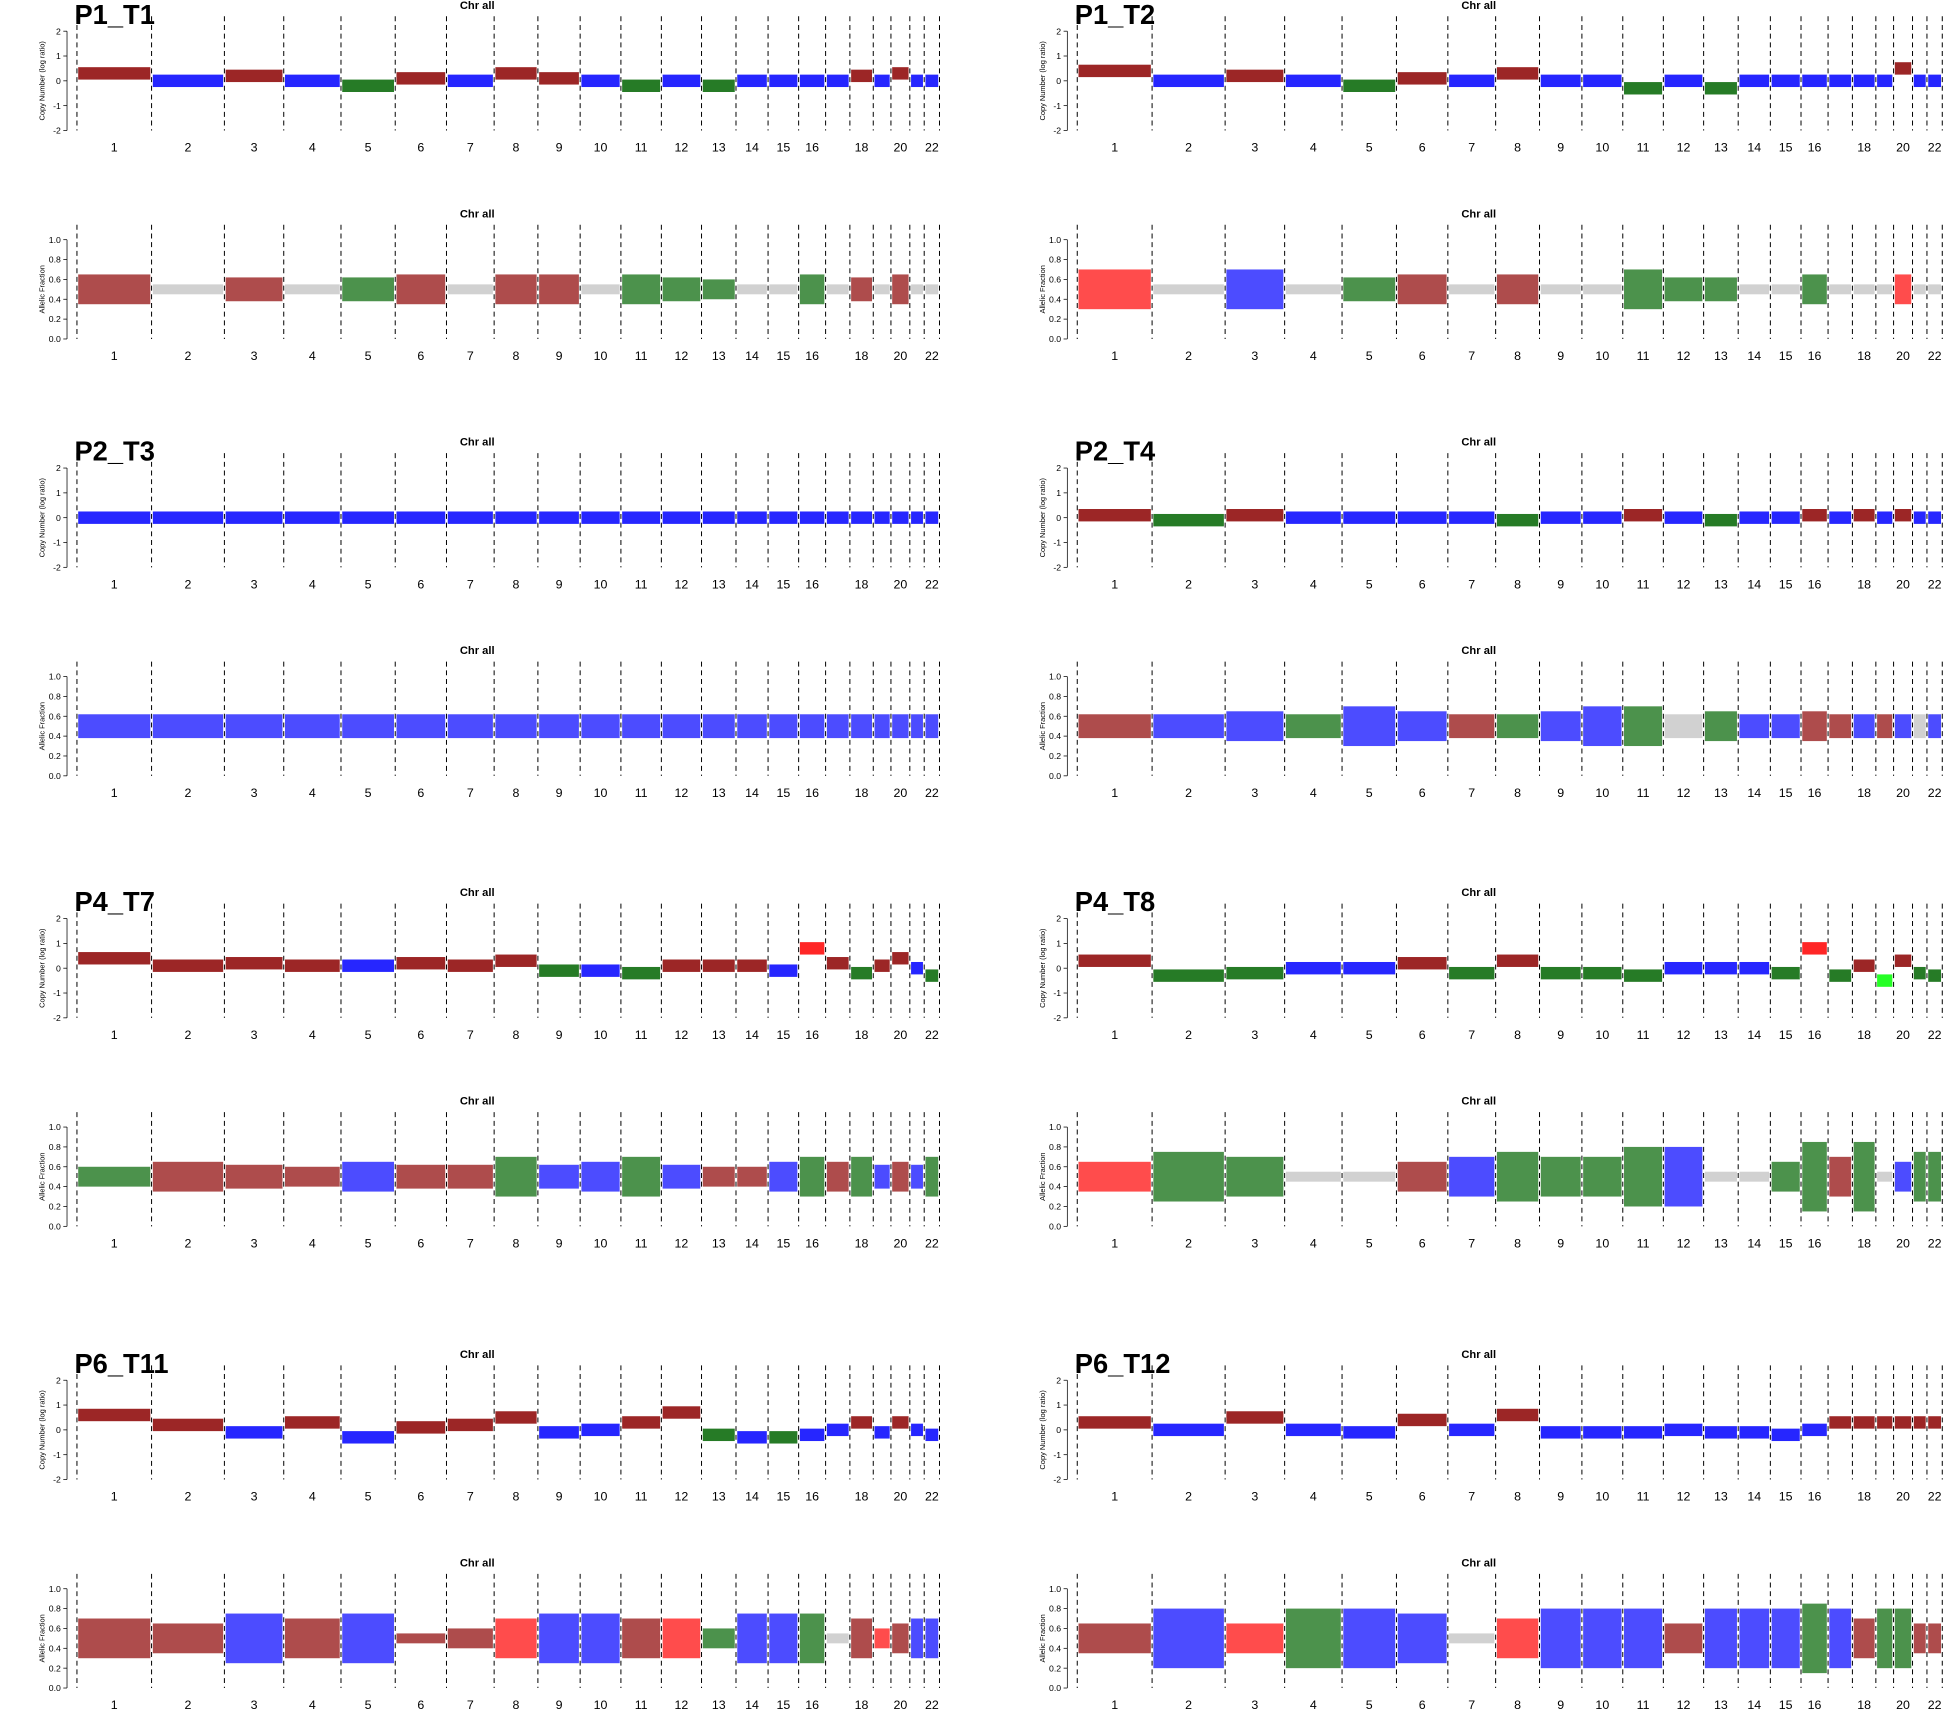 The width and height of the screenshot is (1946, 1713). I want to click on panel-label: P1_T1, so click(114, 15).